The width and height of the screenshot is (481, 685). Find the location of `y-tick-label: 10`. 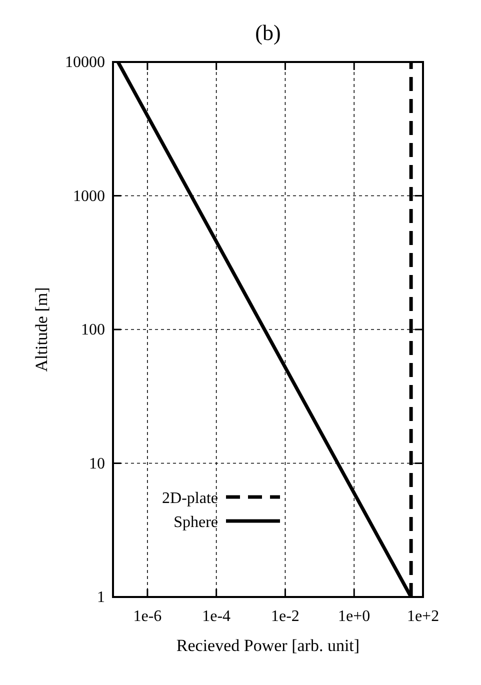

y-tick-label: 10 is located at coordinates (97, 463).